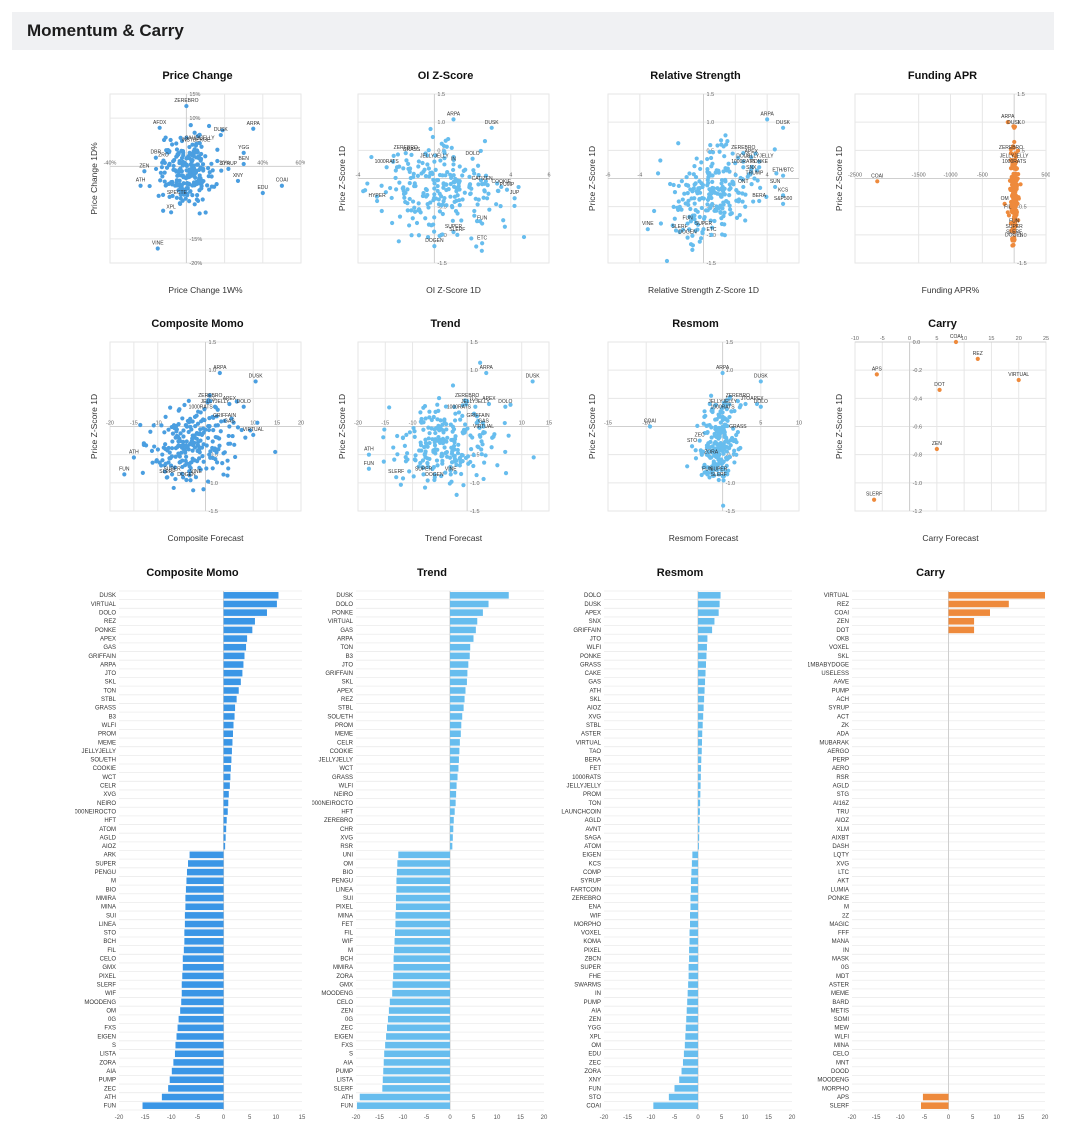  I want to click on category-label: GRASS, so click(105, 709).